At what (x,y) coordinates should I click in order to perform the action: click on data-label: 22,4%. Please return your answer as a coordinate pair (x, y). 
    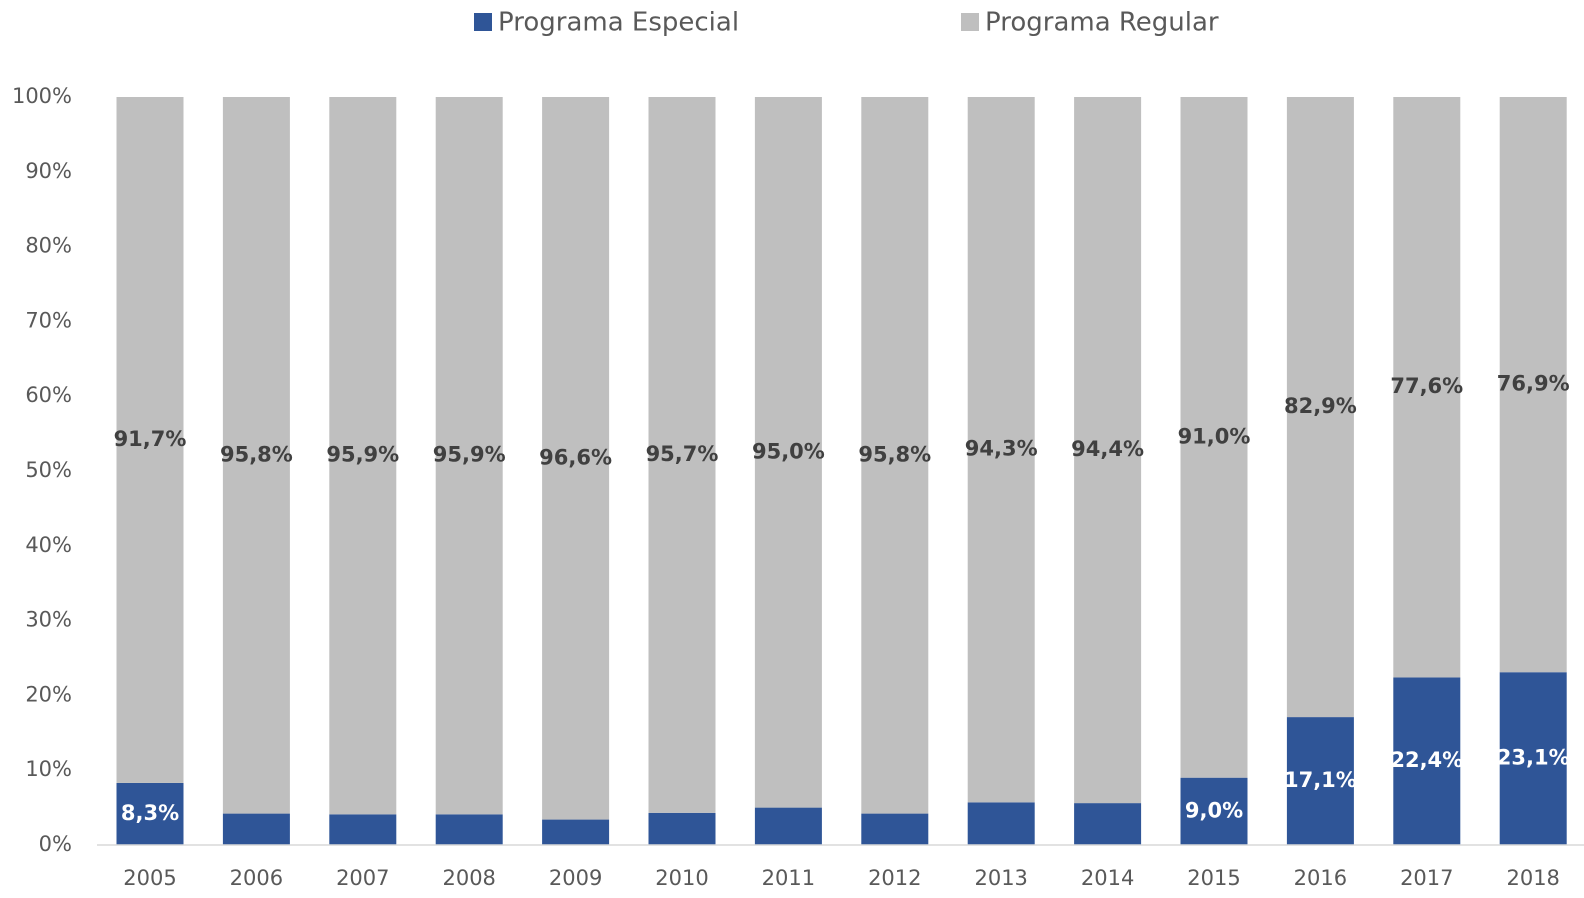
    Looking at the image, I should click on (1426, 760).